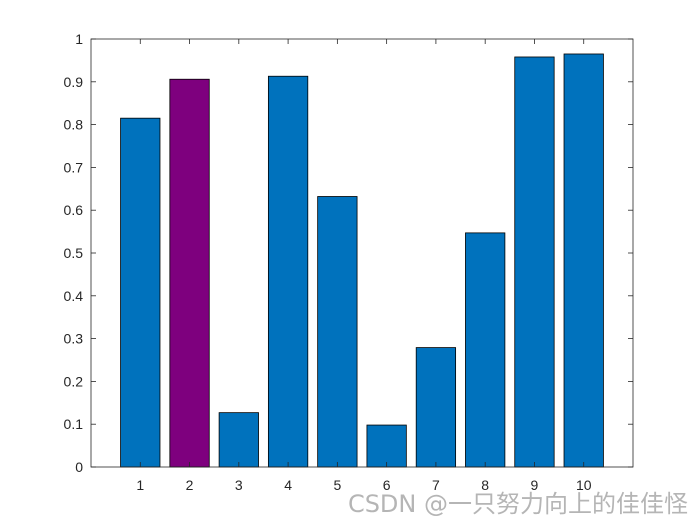  I want to click on y-tick-label: 0.1, so click(74, 424).